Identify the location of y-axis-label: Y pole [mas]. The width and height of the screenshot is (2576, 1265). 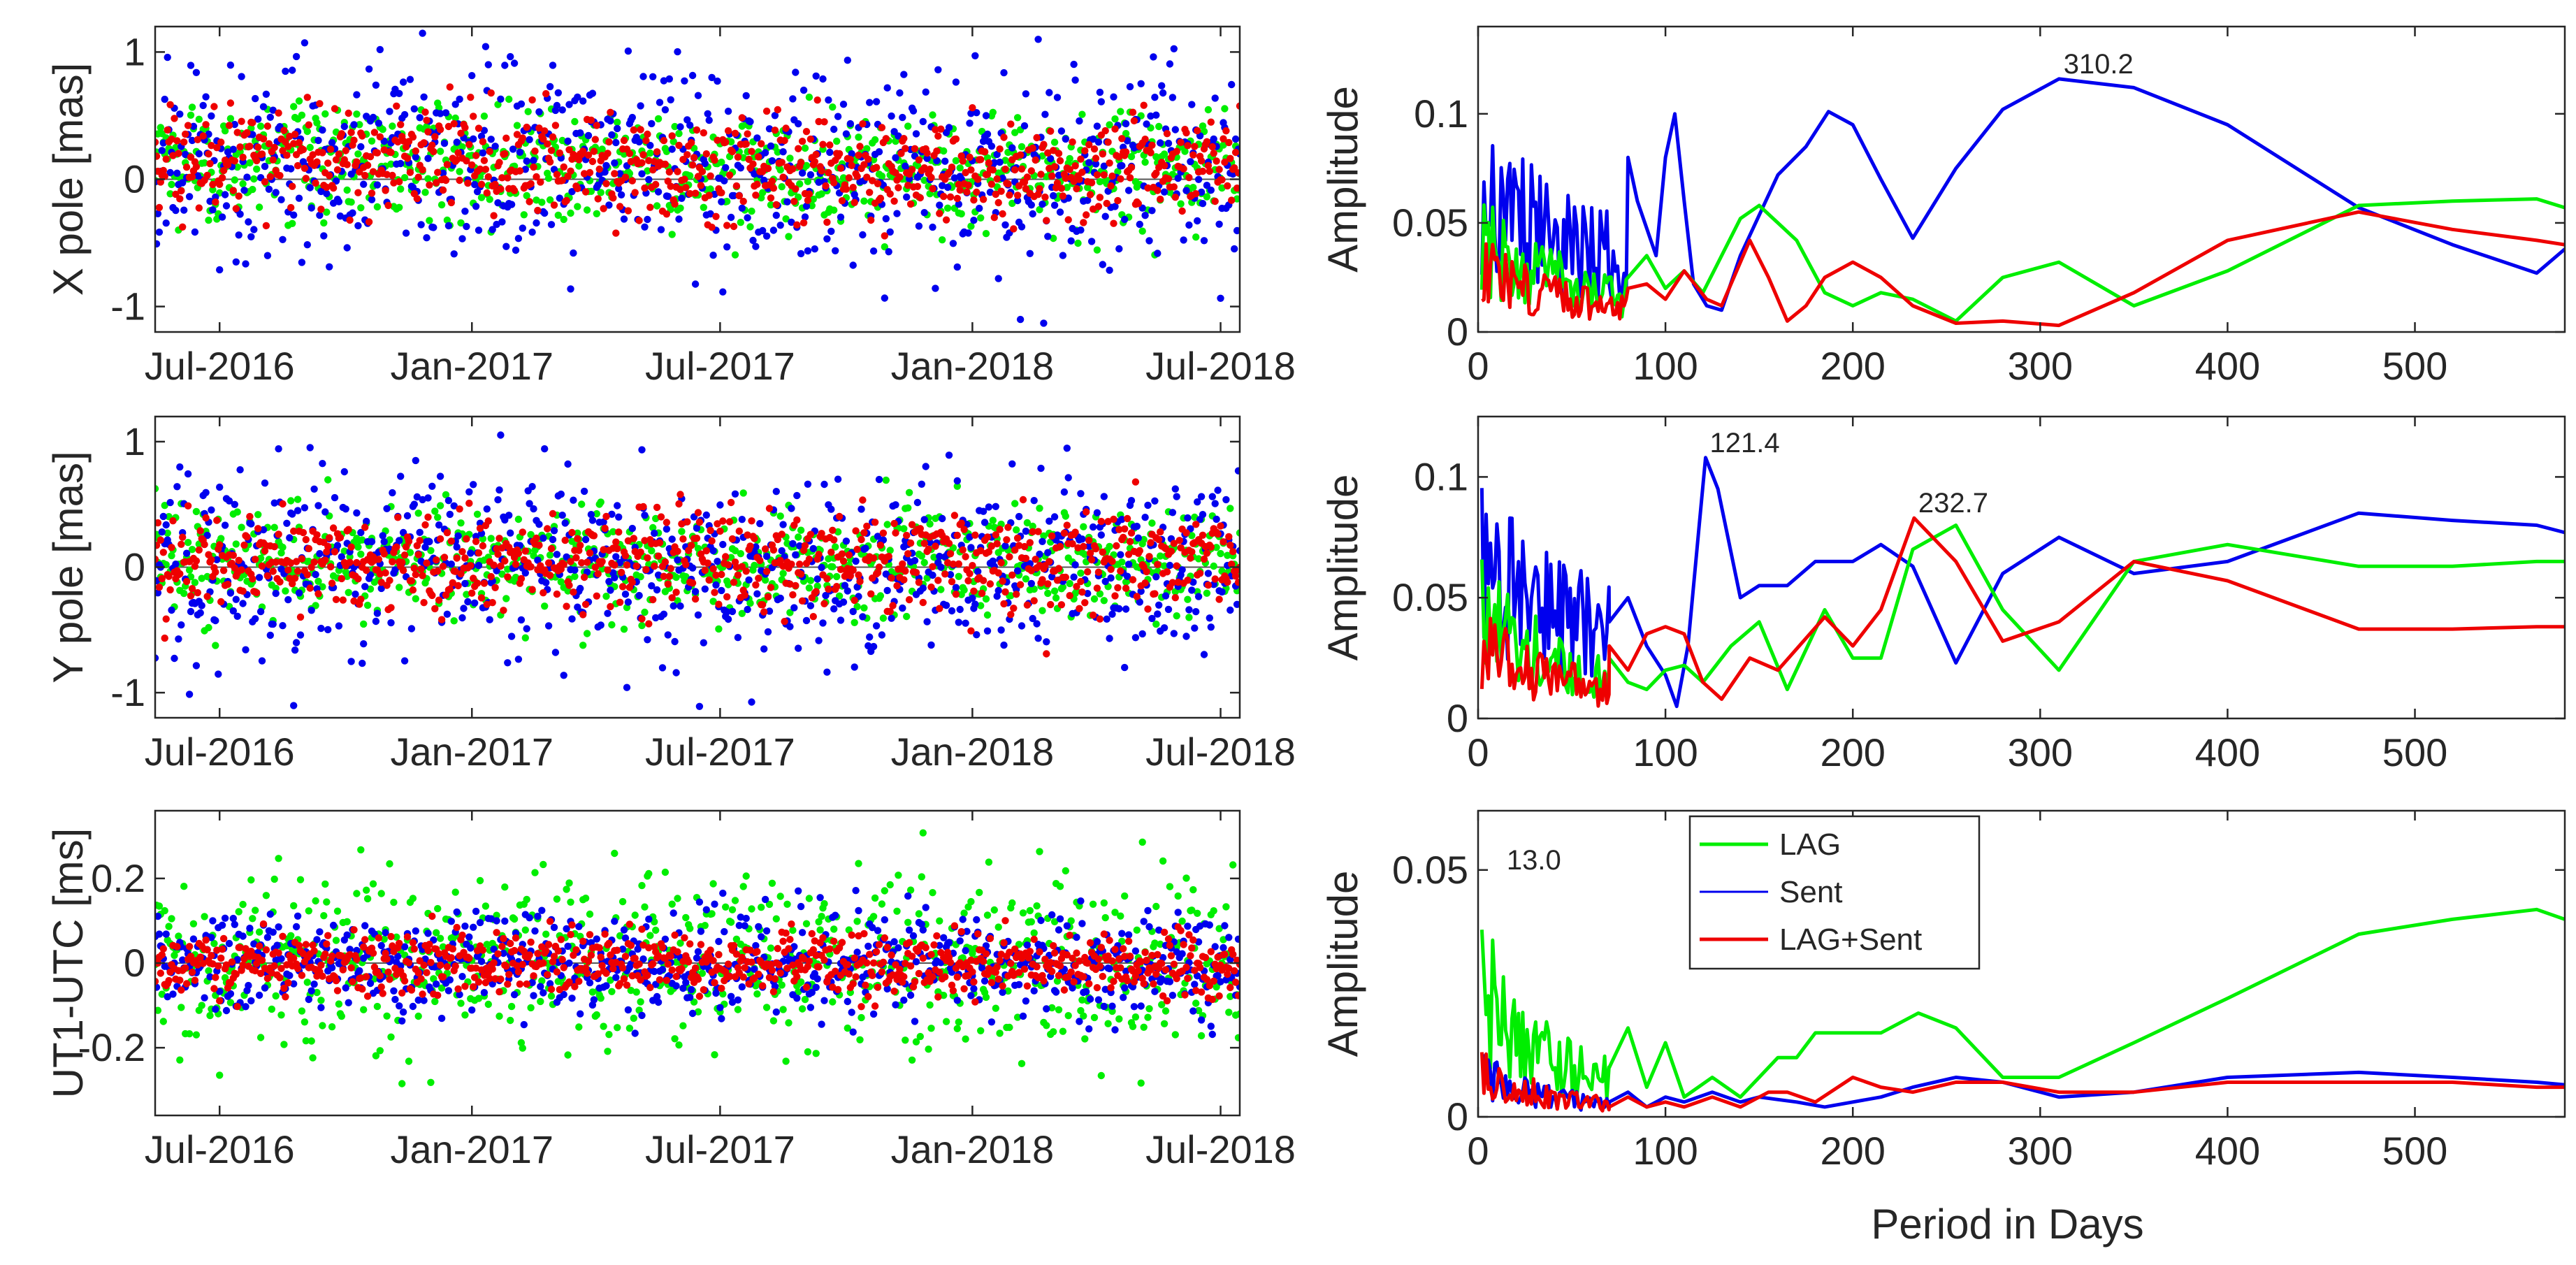
(68, 567).